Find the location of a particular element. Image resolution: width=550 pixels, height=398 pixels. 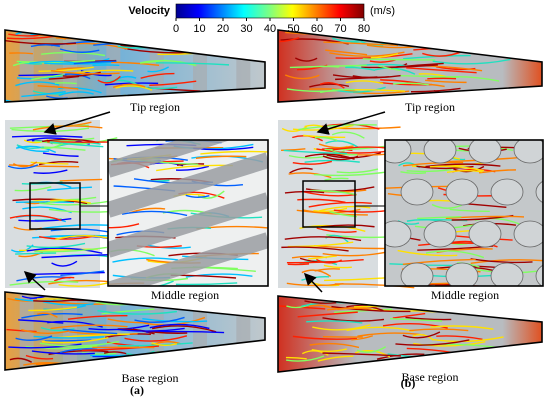

zoom-frame is located at coordinates (188, 213).